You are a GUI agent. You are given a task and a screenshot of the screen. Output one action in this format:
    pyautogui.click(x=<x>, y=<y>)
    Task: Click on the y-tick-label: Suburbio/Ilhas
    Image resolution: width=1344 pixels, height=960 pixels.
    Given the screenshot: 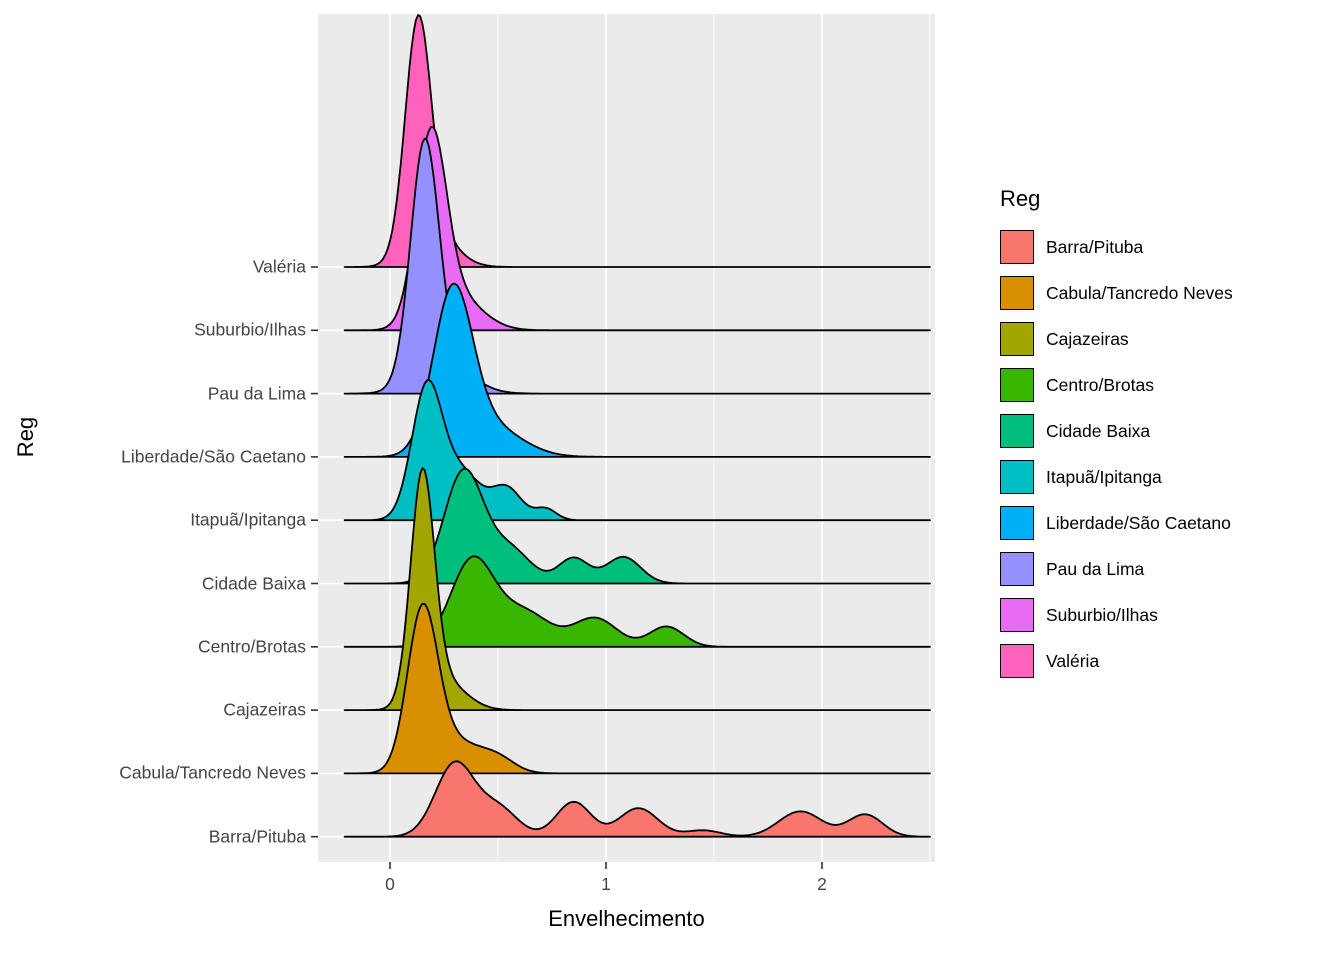 What is the action you would take?
    pyautogui.click(x=250, y=329)
    